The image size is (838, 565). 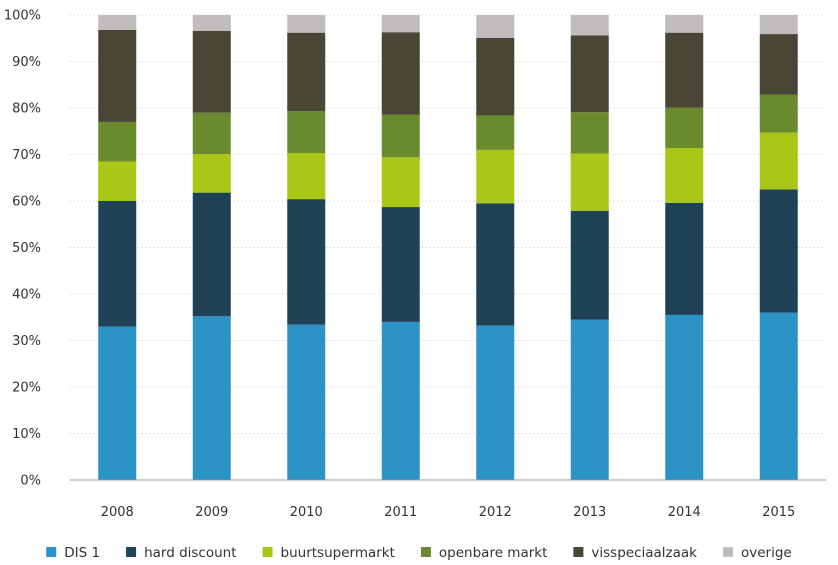 I want to click on legend-item: overige, so click(x=757, y=553).